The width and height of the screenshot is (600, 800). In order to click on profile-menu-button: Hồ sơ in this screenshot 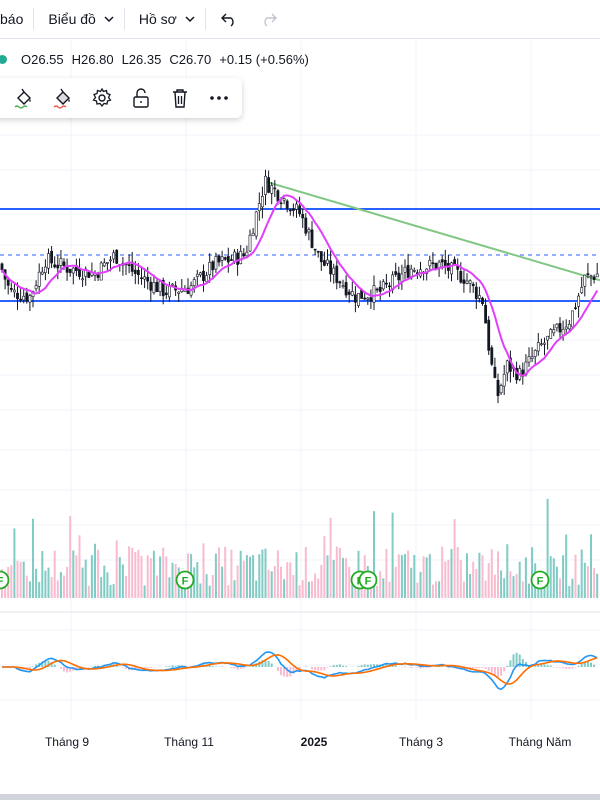, I will do `click(165, 19)`.